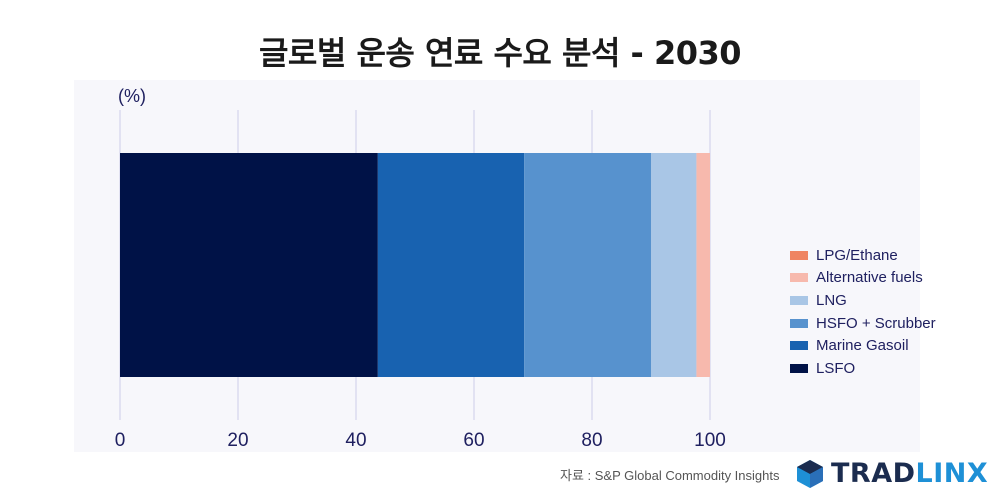  I want to click on legend-item-marine-gasoil: Marine Gasoil, so click(863, 345).